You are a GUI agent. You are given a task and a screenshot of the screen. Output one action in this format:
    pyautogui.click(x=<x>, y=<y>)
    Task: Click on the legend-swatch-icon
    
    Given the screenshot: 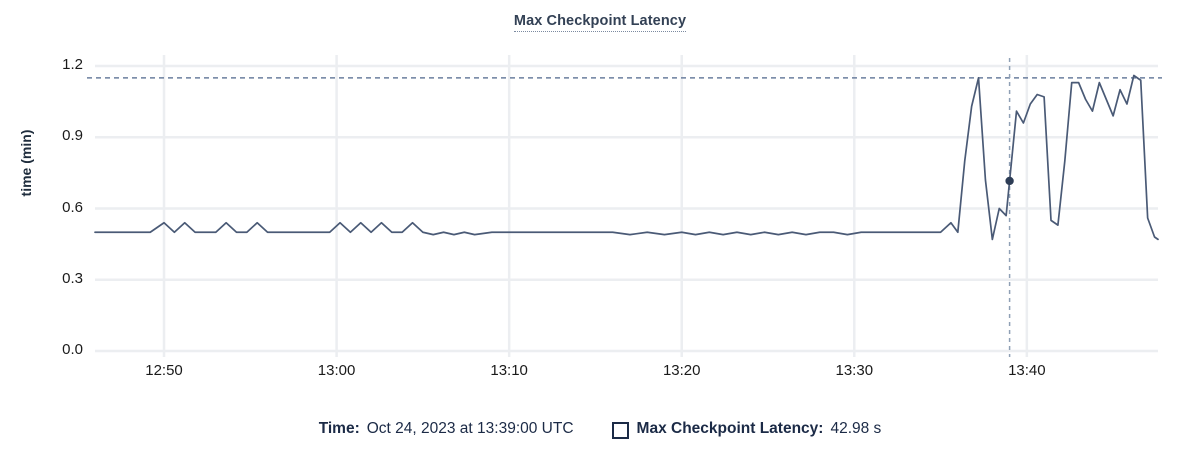 What is the action you would take?
    pyautogui.click(x=620, y=430)
    